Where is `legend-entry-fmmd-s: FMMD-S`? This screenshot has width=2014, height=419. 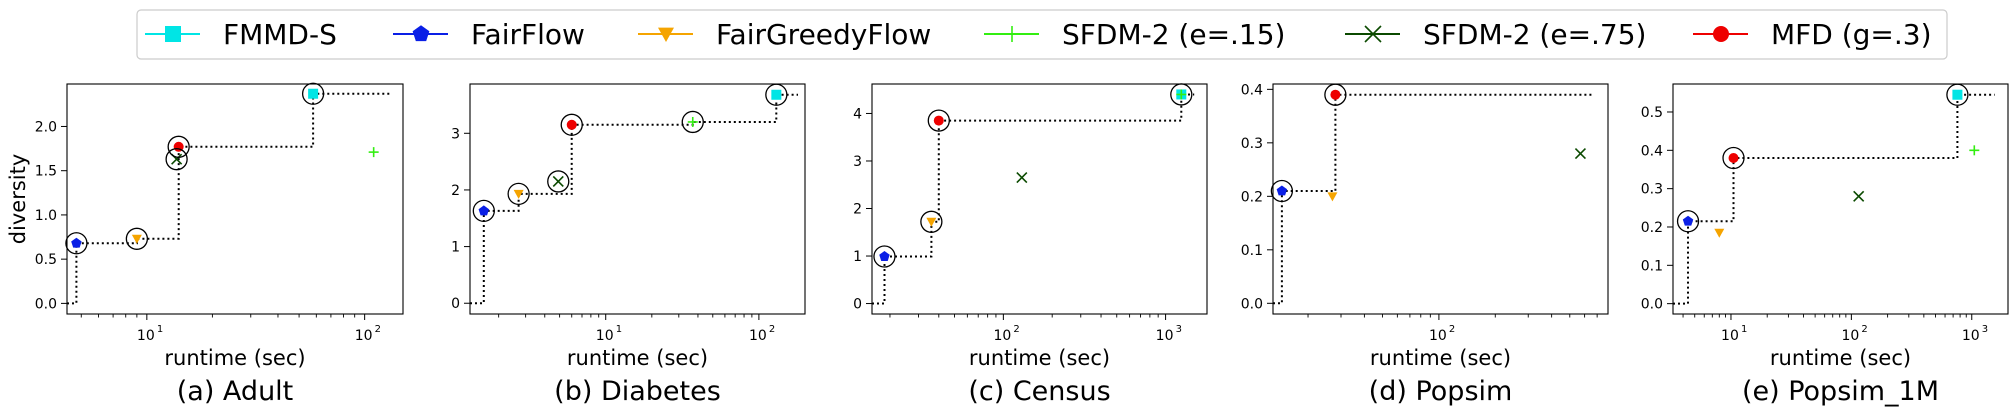 legend-entry-fmmd-s: FMMD-S is located at coordinates (241, 34).